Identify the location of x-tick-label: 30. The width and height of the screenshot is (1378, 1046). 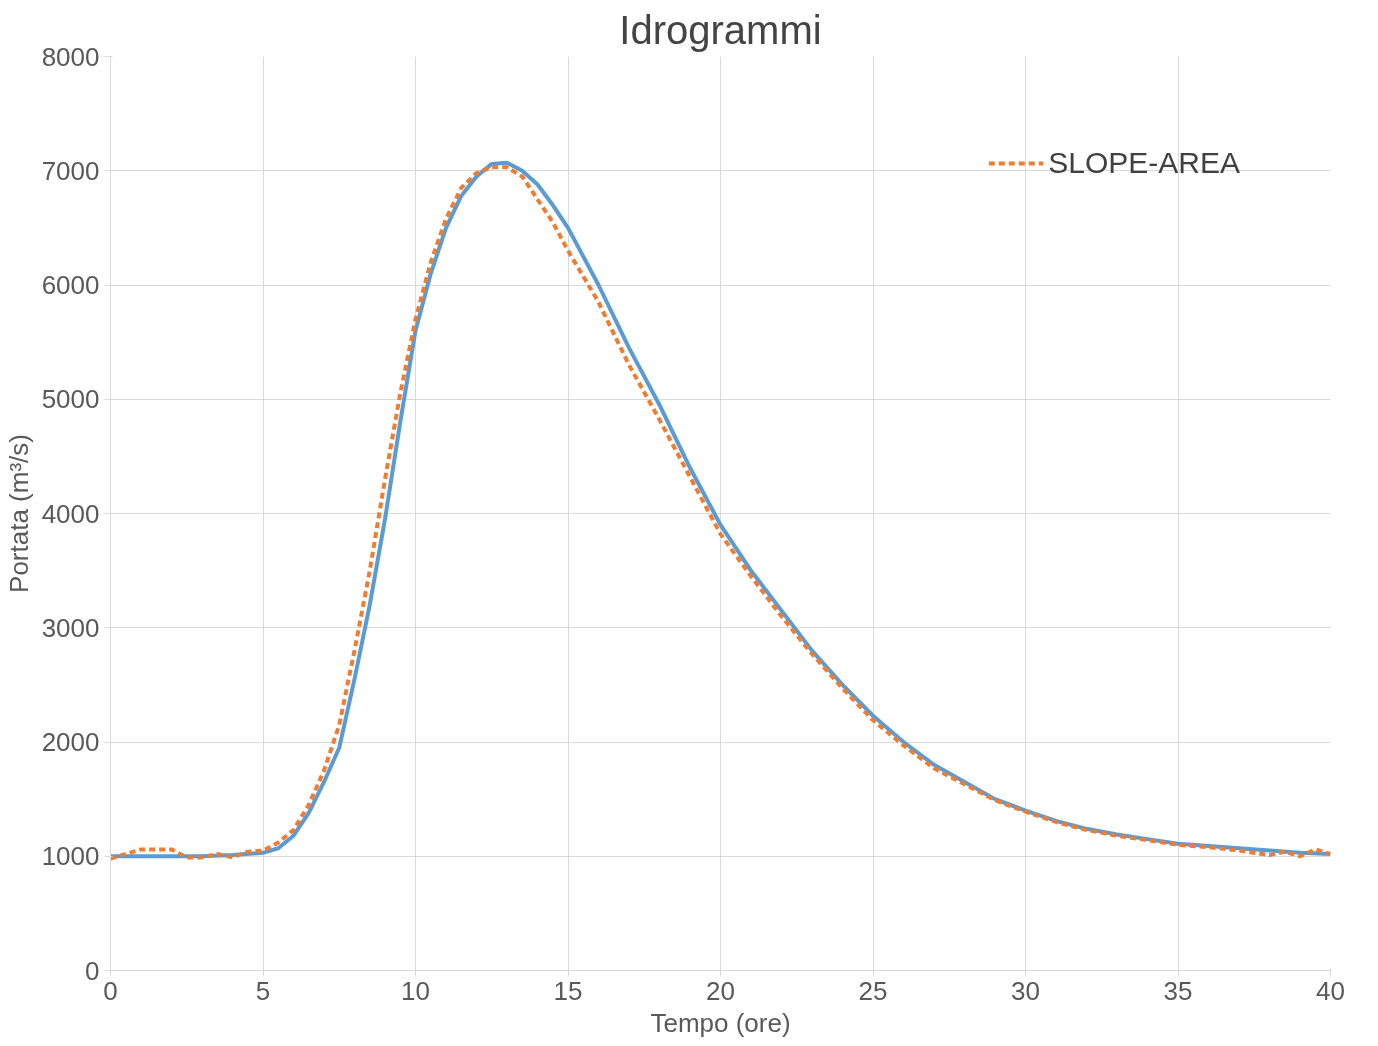
(1025, 990).